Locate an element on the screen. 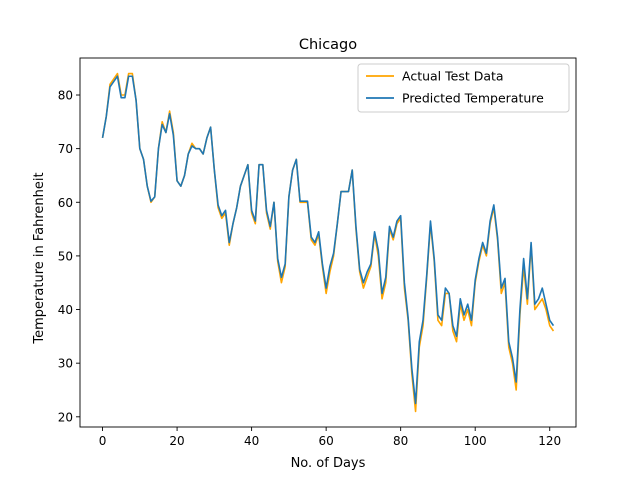  y-tick-label: 50 is located at coordinates (65, 256).